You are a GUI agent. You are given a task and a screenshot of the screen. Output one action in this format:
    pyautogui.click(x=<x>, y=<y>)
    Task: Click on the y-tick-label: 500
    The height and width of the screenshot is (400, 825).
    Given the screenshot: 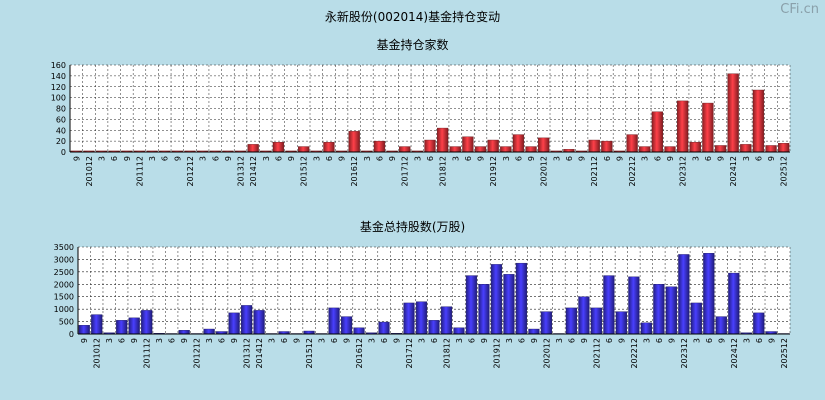 What is the action you would take?
    pyautogui.click(x=66, y=322)
    